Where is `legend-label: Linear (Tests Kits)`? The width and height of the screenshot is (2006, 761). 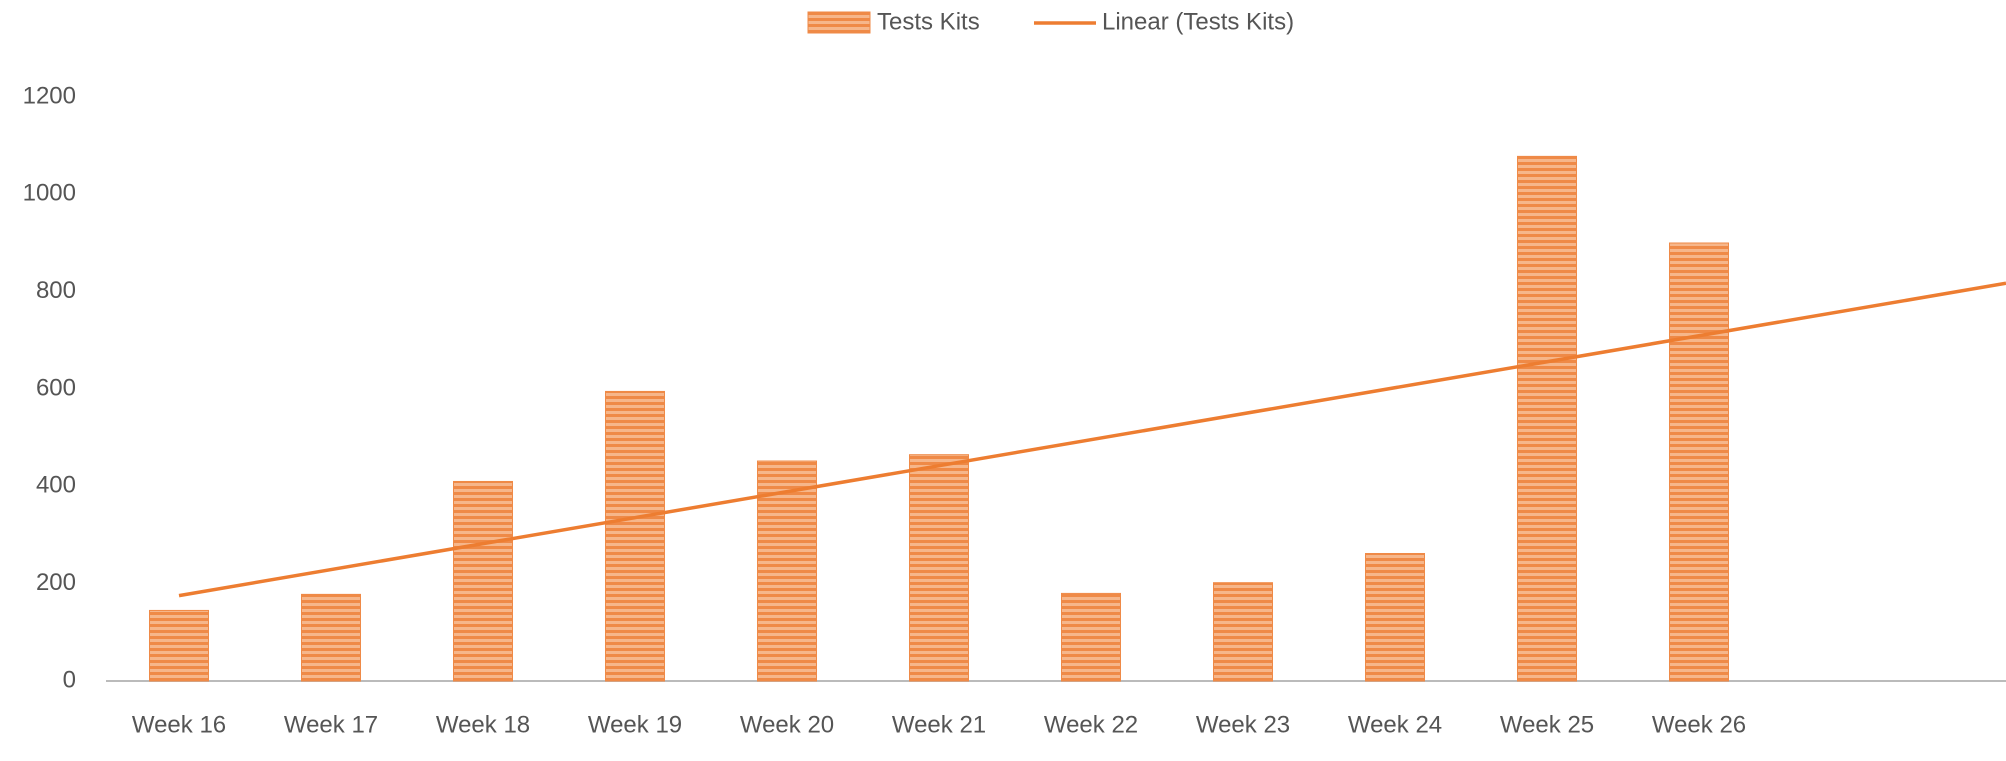
legend-label: Linear (Tests Kits) is located at coordinates (1198, 21).